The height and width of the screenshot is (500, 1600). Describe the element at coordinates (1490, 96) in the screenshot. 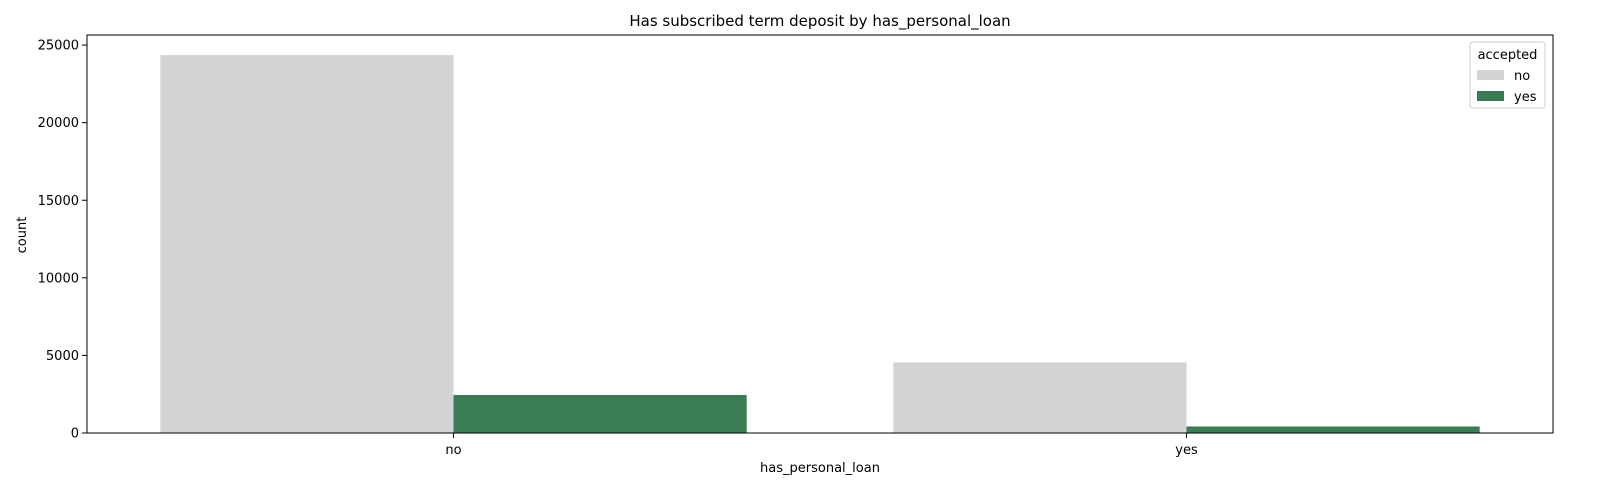

I see `legend-swatch-yes` at that location.